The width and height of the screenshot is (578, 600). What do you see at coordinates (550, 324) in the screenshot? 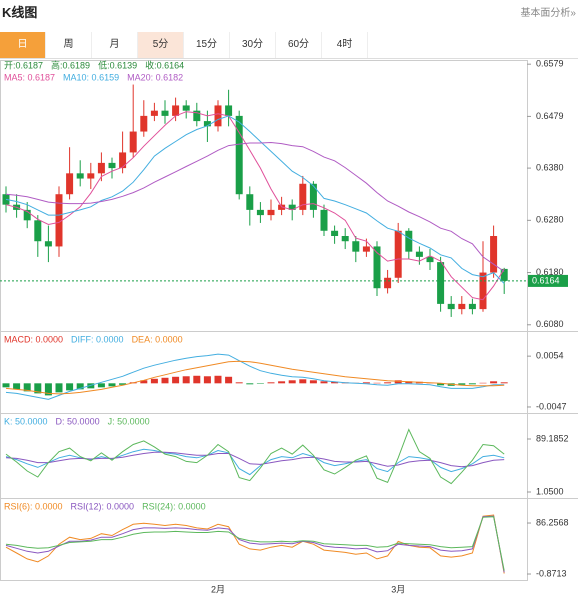
I see `y-tick-label: 0.6080` at bounding box center [550, 324].